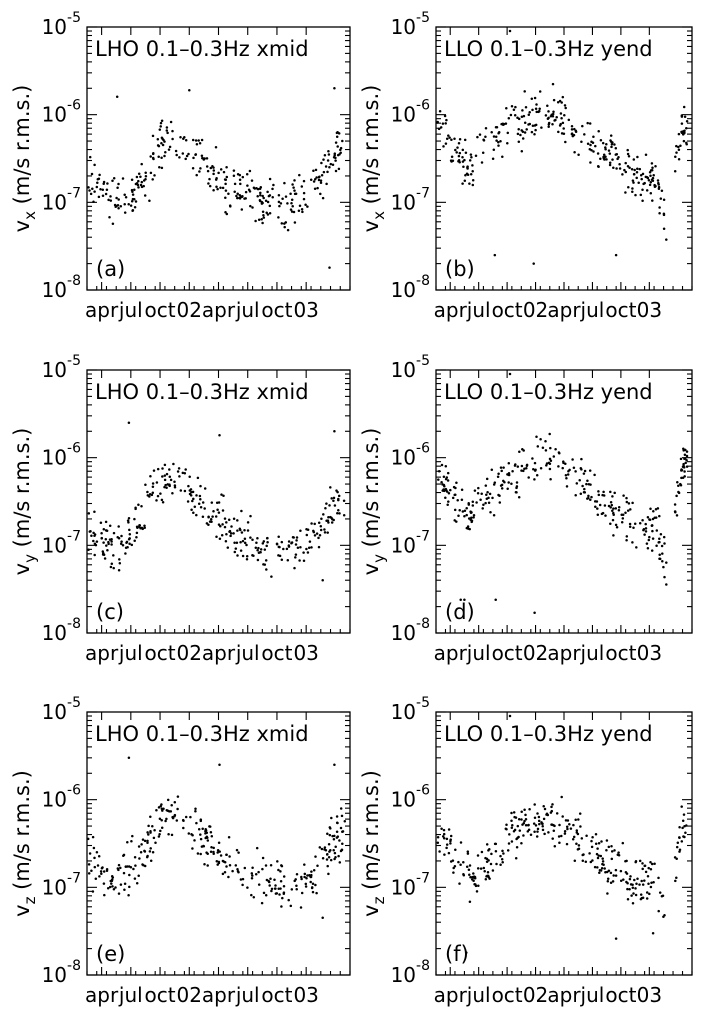 Image resolution: width=706 pixels, height=1012 pixels. Describe the element at coordinates (24, 159) in the screenshot. I see `y-axis-label: vx (m/s r.m.s.)` at that location.